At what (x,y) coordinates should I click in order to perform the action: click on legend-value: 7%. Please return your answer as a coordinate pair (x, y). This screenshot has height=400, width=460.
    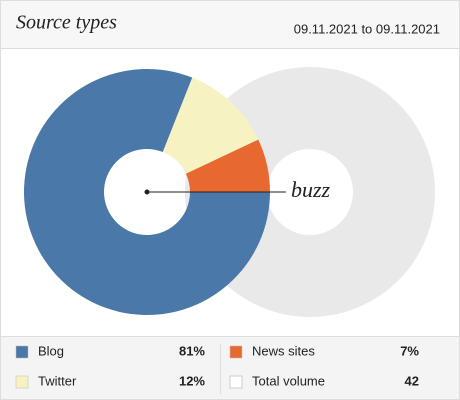
    Looking at the image, I should click on (409, 350).